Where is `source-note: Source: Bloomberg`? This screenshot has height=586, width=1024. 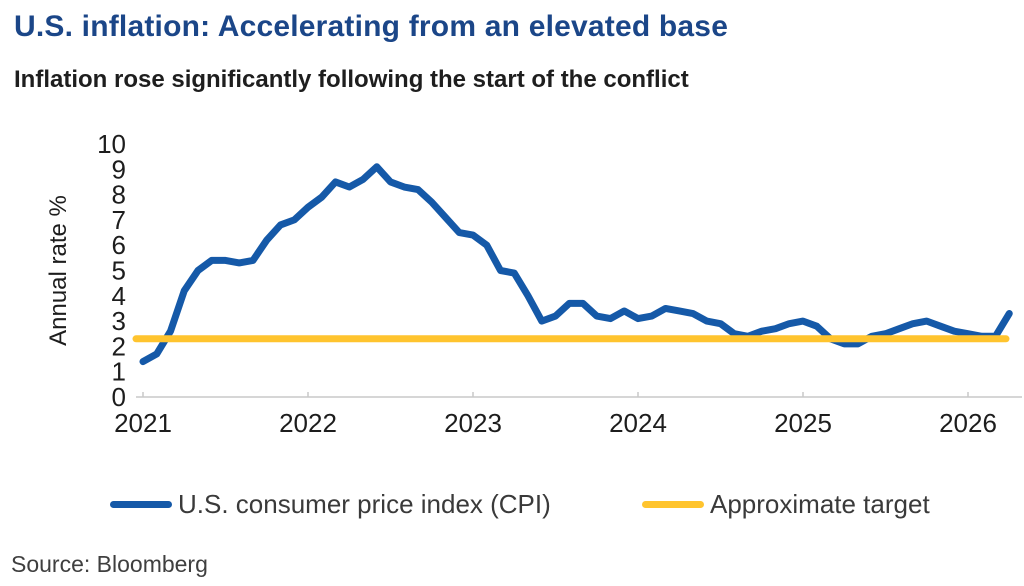
source-note: Source: Bloomberg is located at coordinates (109, 564).